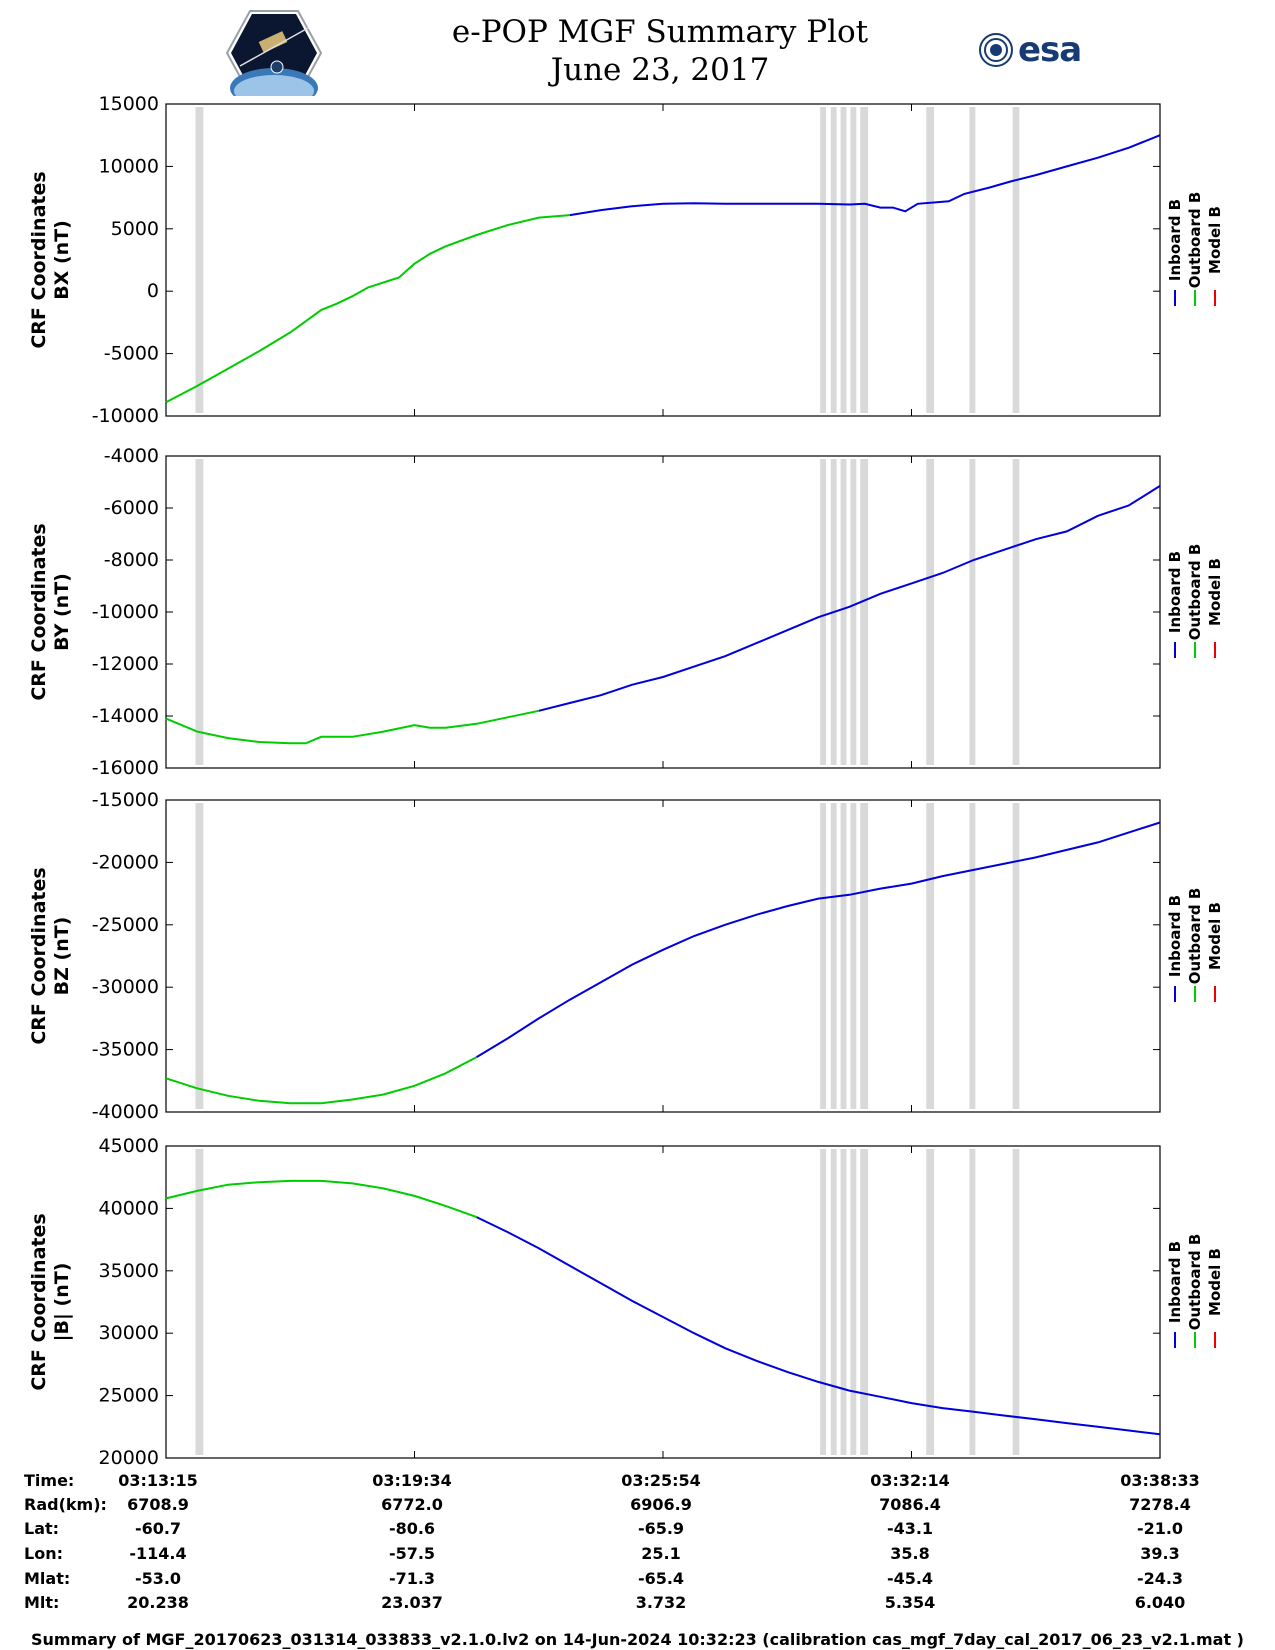 Image resolution: width=1275 pixels, height=1650 pixels. Describe the element at coordinates (131, 560) in the screenshot. I see `y-tick-label: -8000` at that location.